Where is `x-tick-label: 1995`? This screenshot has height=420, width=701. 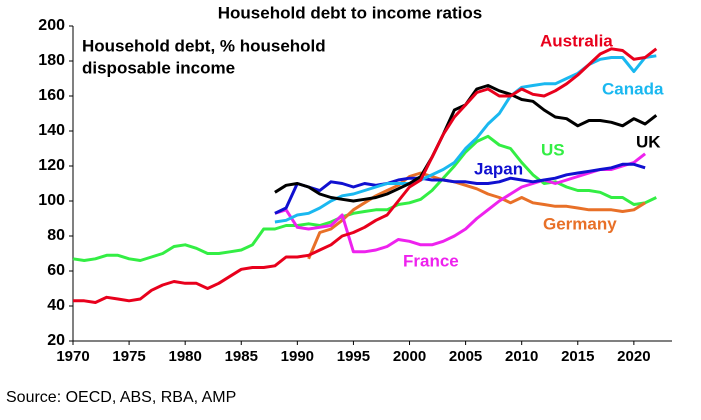
x-tick-label: 1995 is located at coordinates (353, 356).